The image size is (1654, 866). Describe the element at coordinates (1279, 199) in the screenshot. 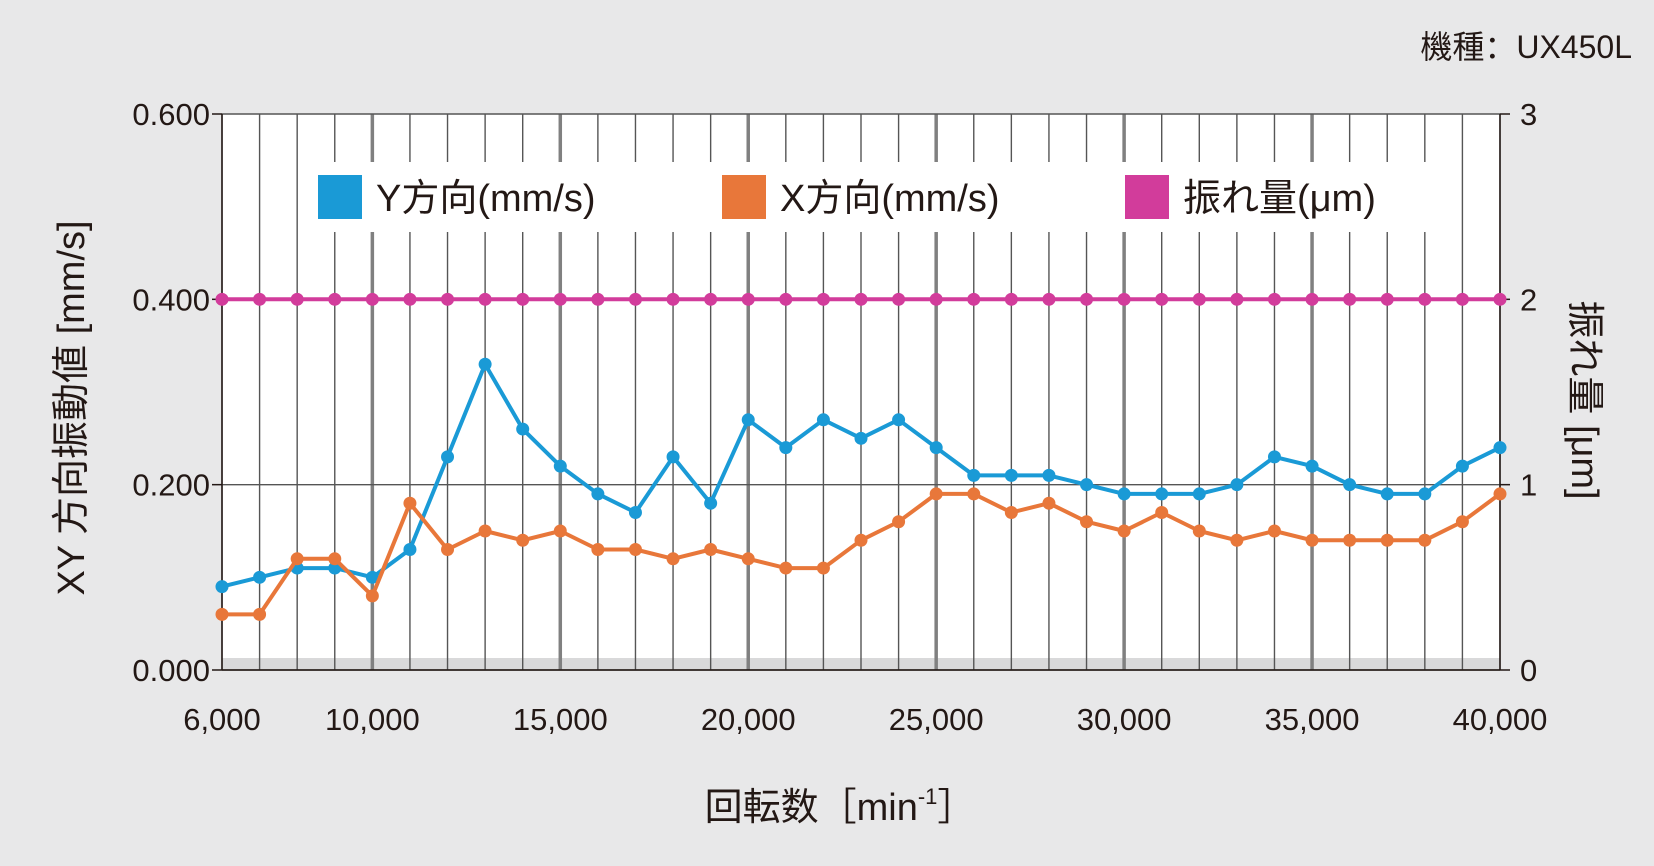

I see `legend-label: 振れ量(μm)` at that location.